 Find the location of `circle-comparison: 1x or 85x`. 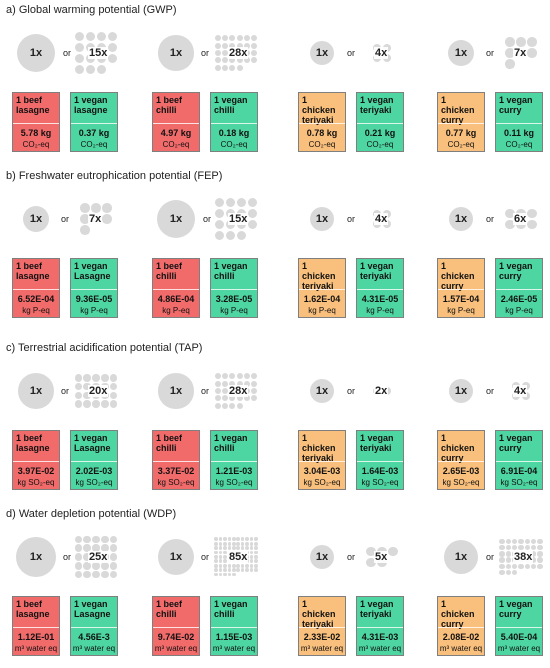

circle-comparison: 1x or 85x is located at coordinates (217, 557).